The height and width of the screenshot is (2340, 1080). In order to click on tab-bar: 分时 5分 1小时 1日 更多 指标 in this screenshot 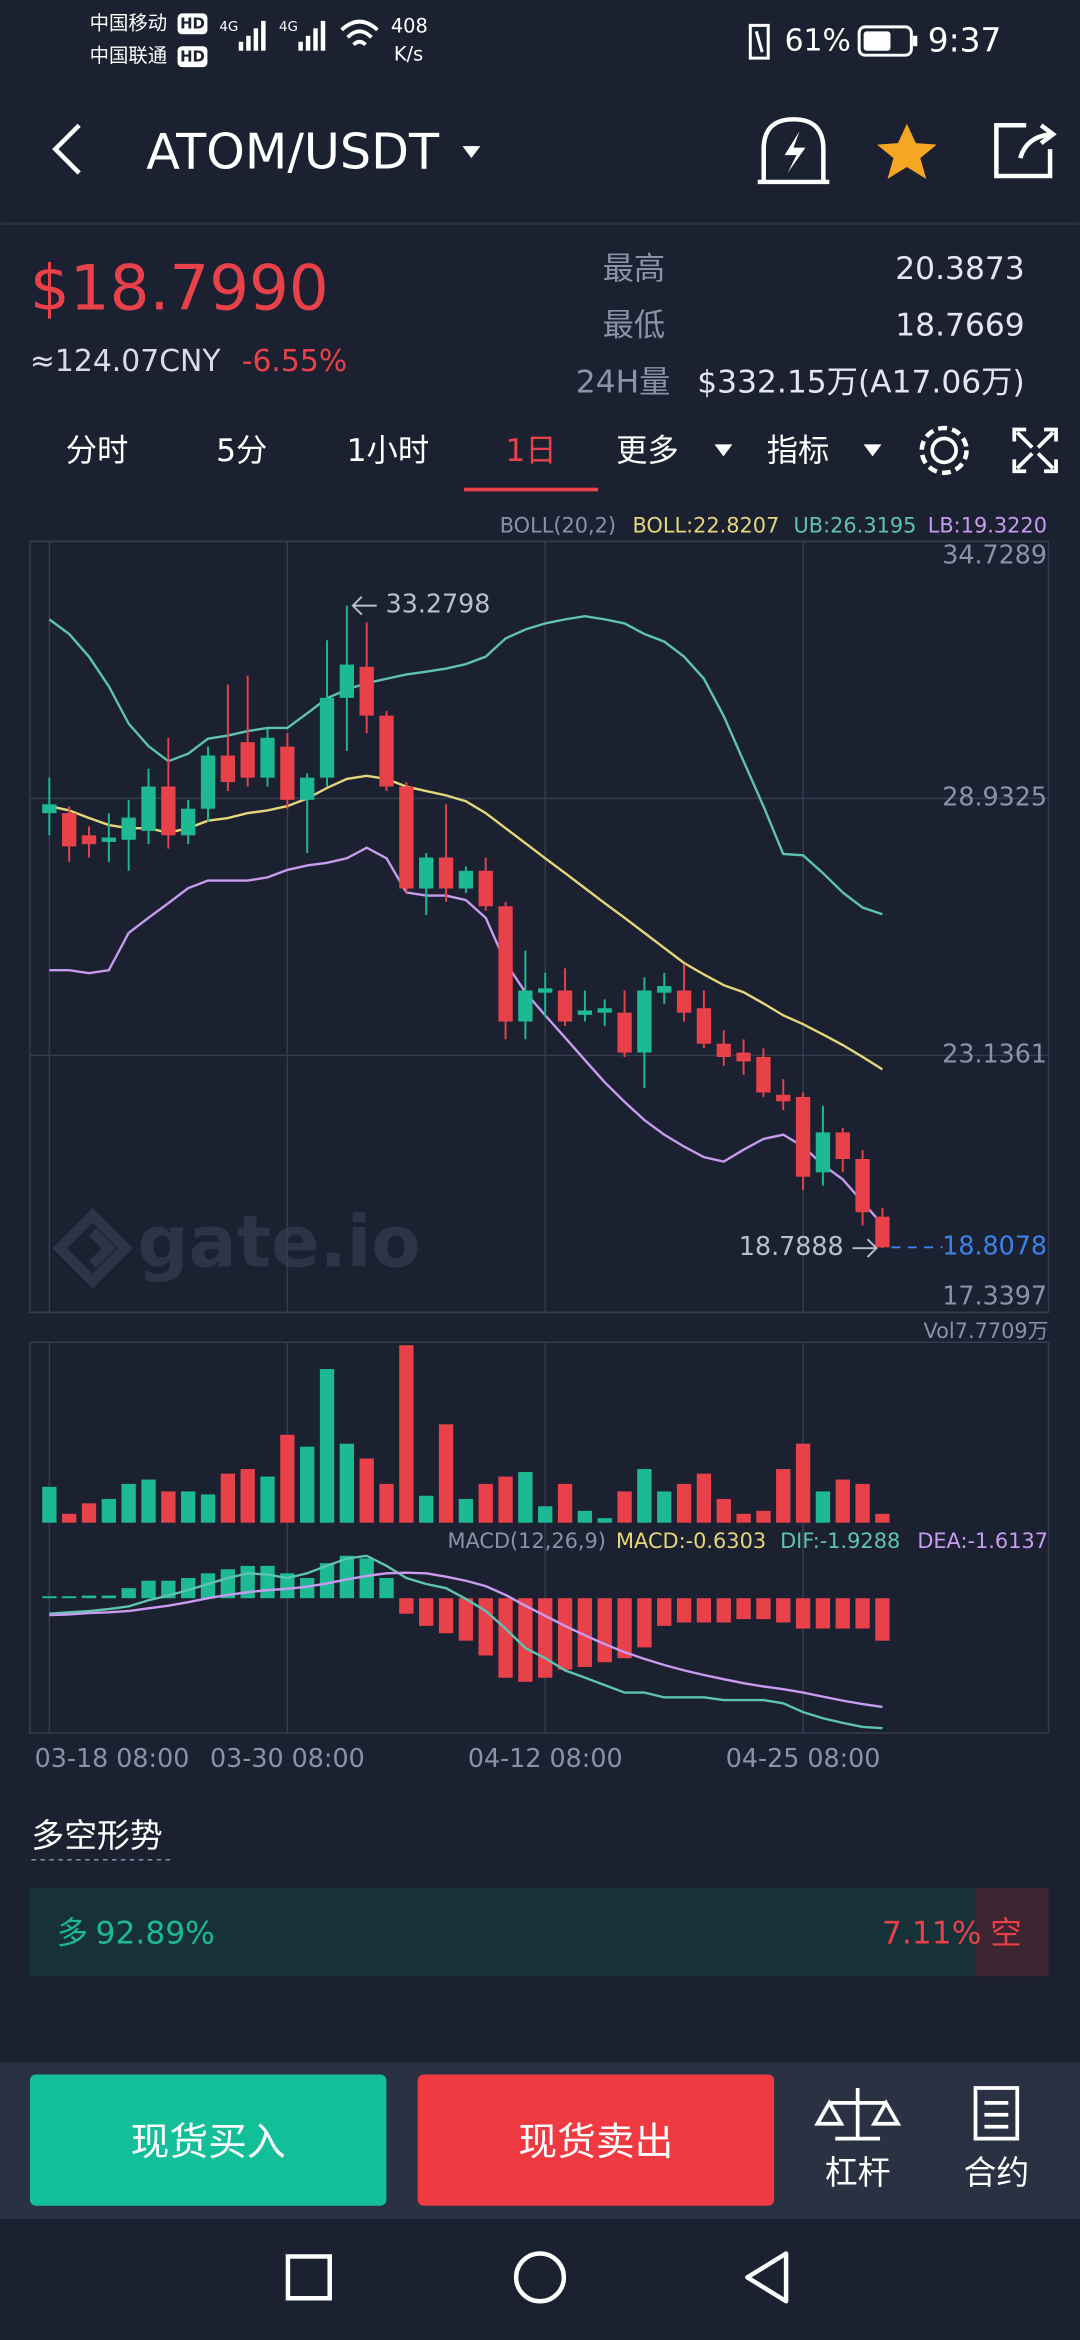, I will do `click(562, 458)`.